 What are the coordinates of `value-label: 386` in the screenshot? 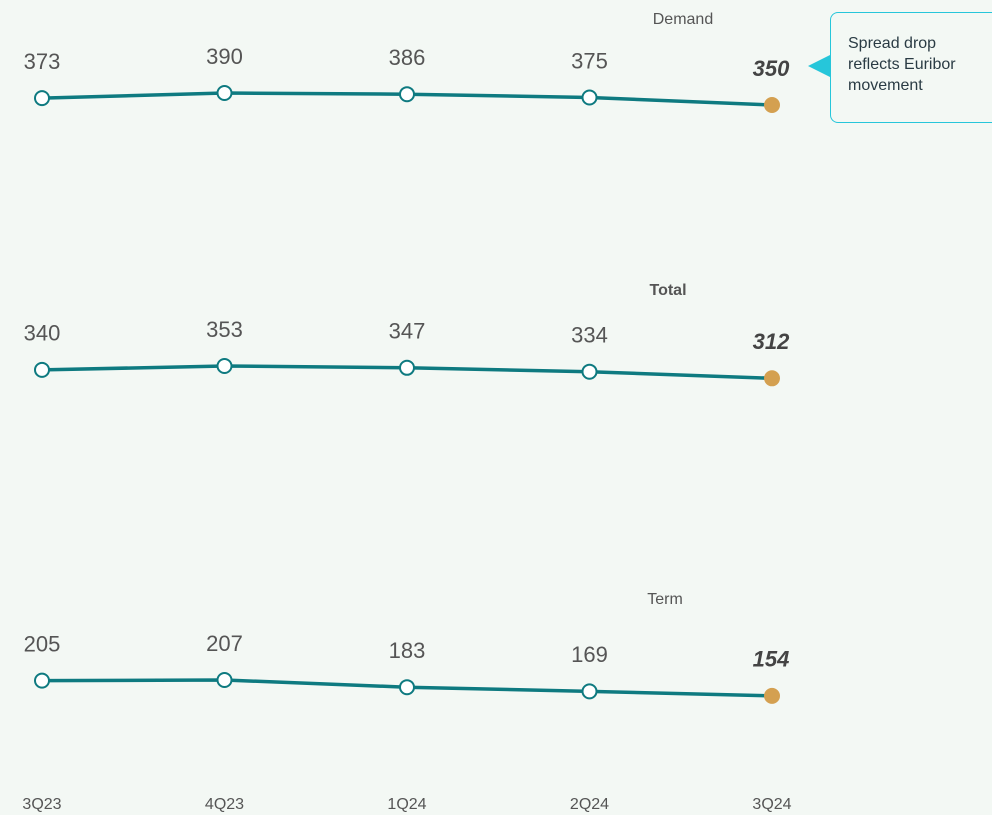 It's located at (407, 57).